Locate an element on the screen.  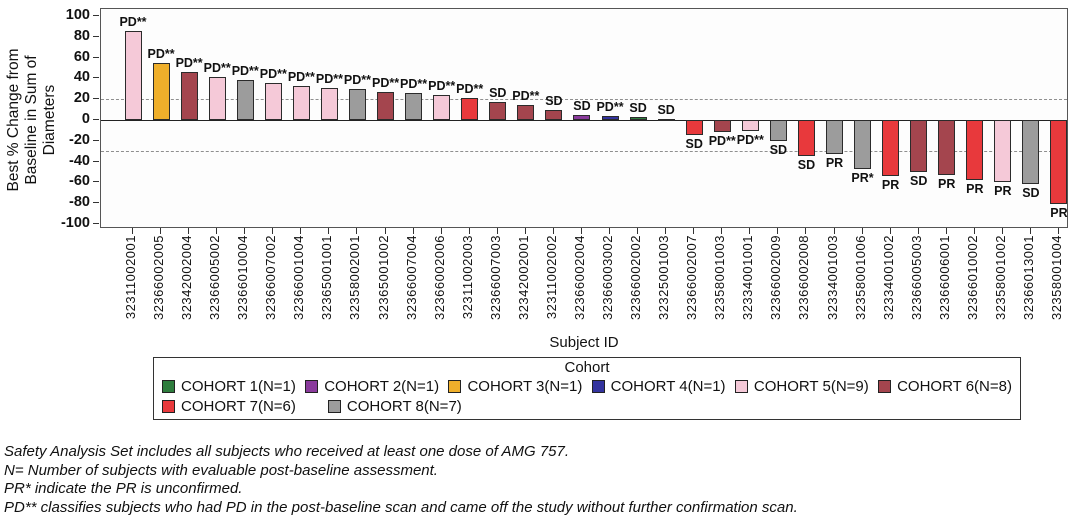
subject-id-label: 32311002003 is located at coordinates (467, 277).